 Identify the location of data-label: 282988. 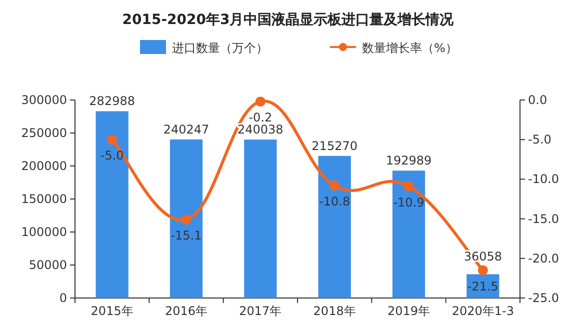
(112, 101).